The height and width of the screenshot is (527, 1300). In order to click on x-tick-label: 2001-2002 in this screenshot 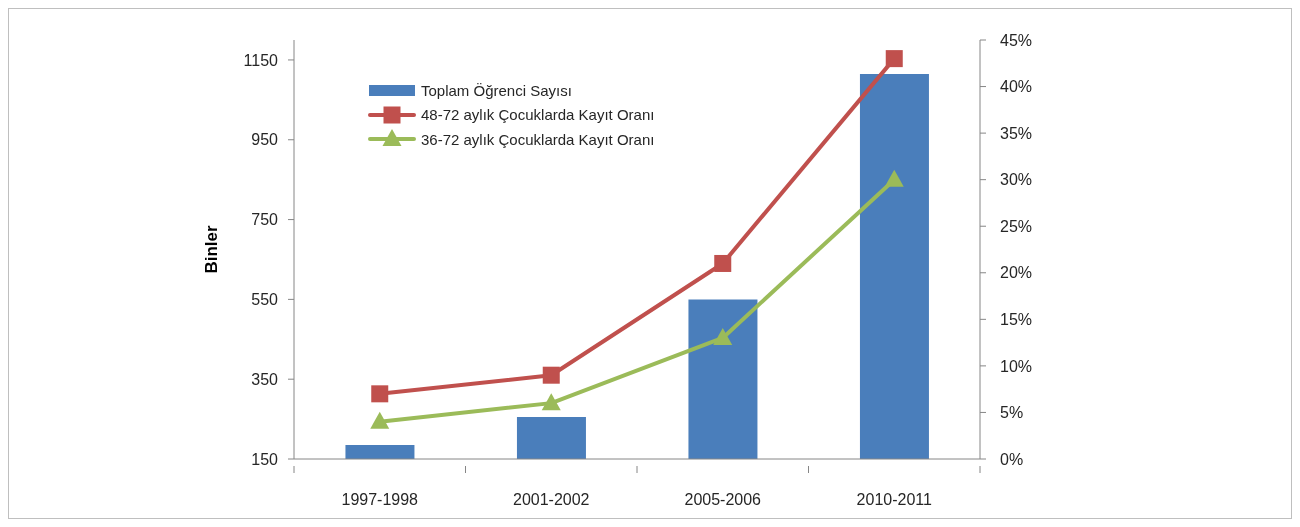, I will do `click(551, 499)`.